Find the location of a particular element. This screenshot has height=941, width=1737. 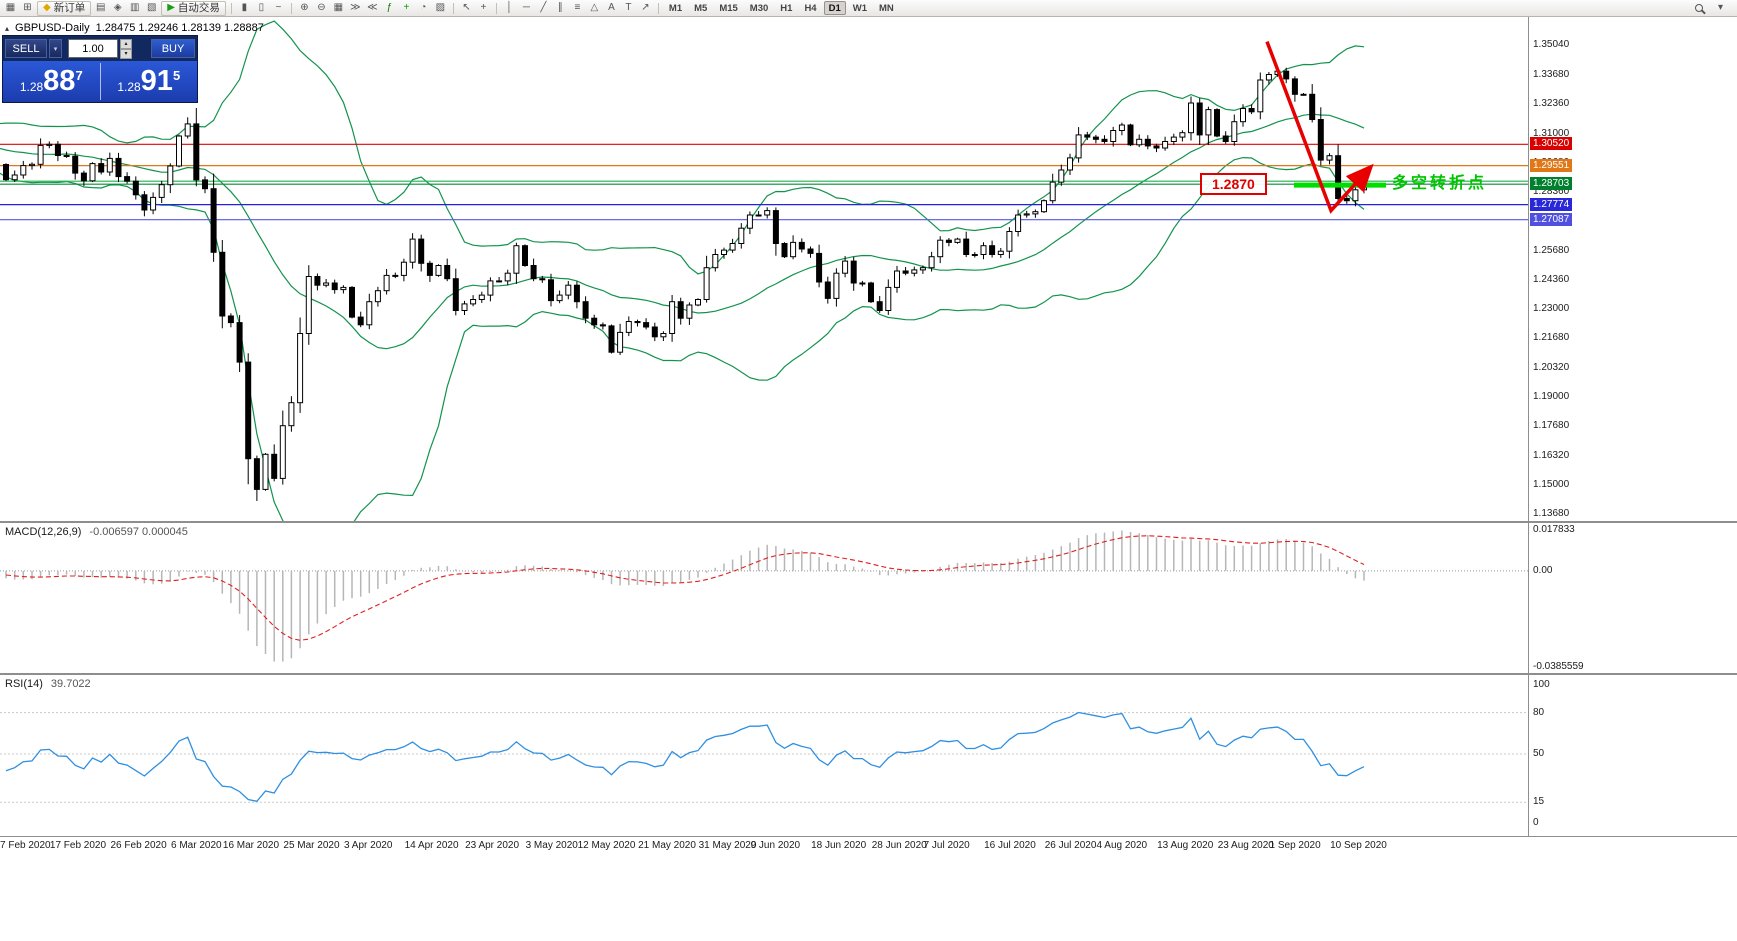

chart-shift-icon: ≪ is located at coordinates (372, 8).